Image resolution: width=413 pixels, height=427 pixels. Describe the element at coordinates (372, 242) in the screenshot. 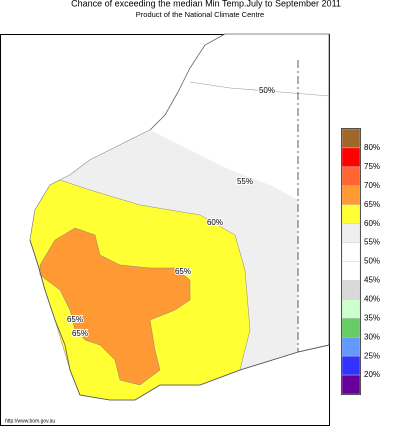

I see `legend-label: 55%` at that location.